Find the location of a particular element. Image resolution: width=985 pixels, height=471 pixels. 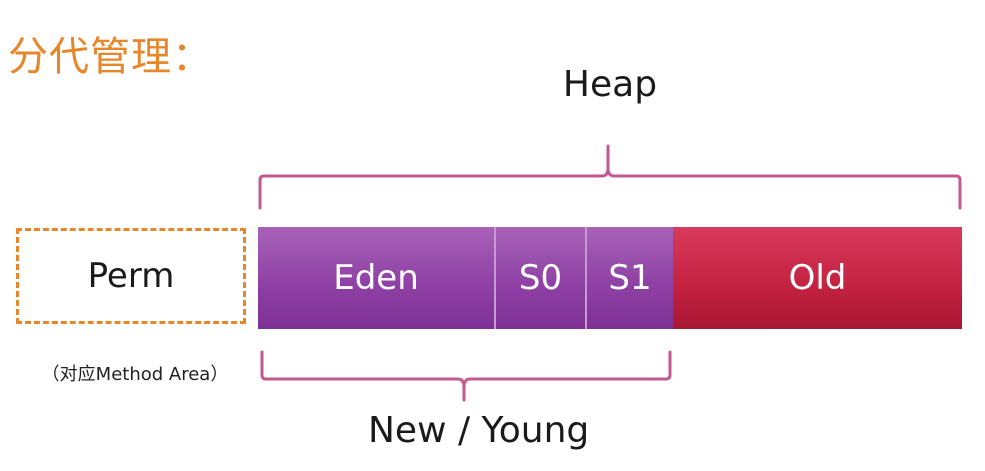

old-label: Old is located at coordinates (817, 278).